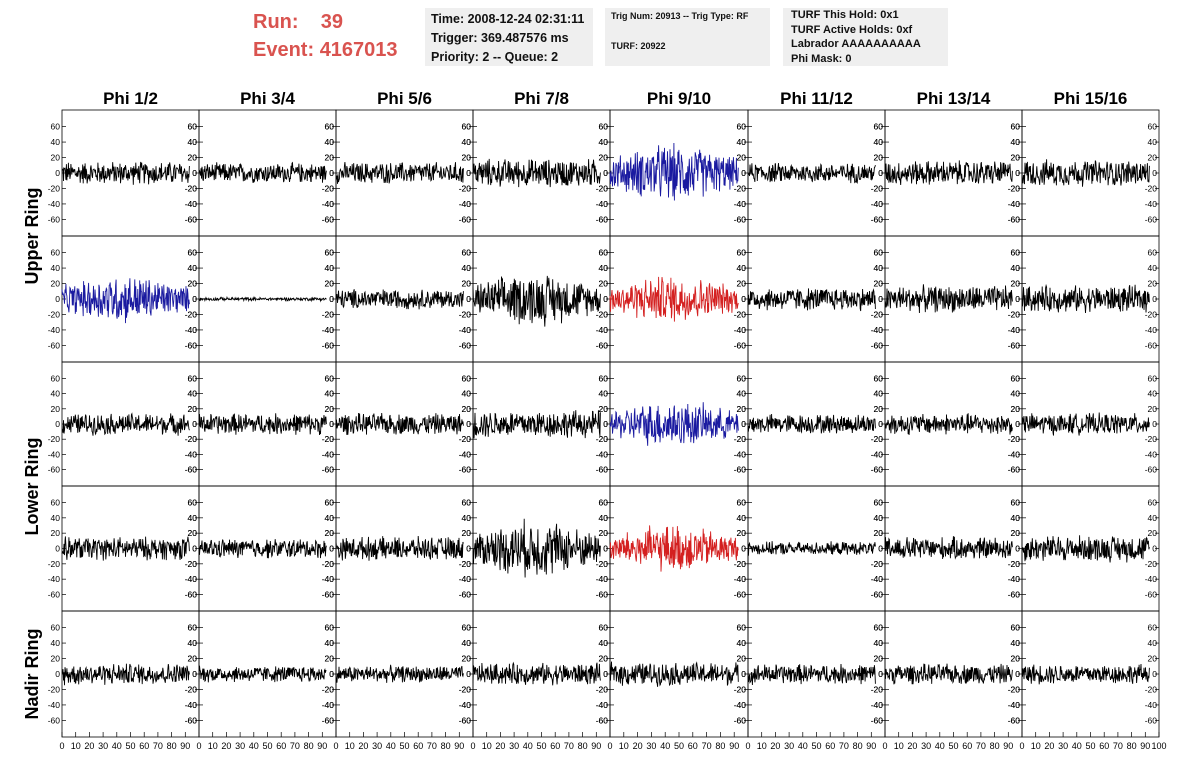 This screenshot has width=1196, height=772. I want to click on x-tick-label: 50, so click(541, 746).